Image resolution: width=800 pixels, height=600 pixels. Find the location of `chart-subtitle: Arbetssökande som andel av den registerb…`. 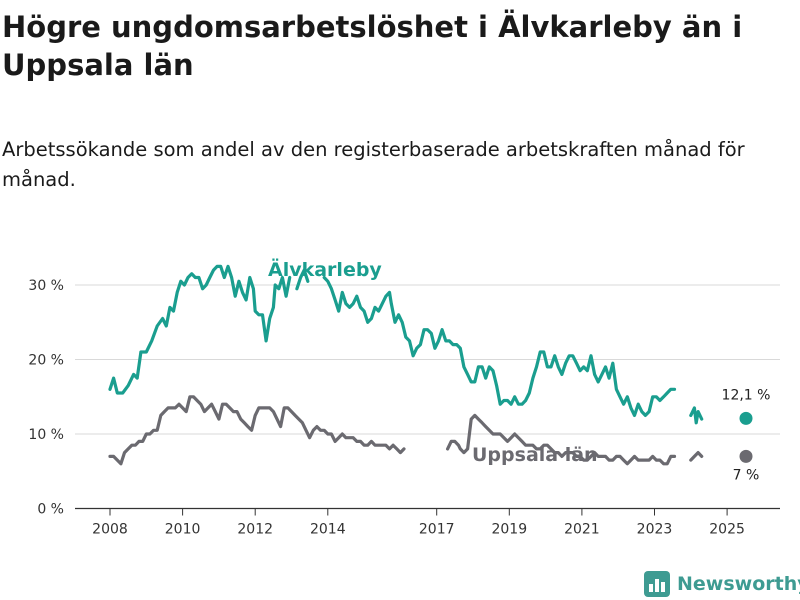

chart-subtitle: Arbetssökande som andel av den registerb… is located at coordinates (373, 164).